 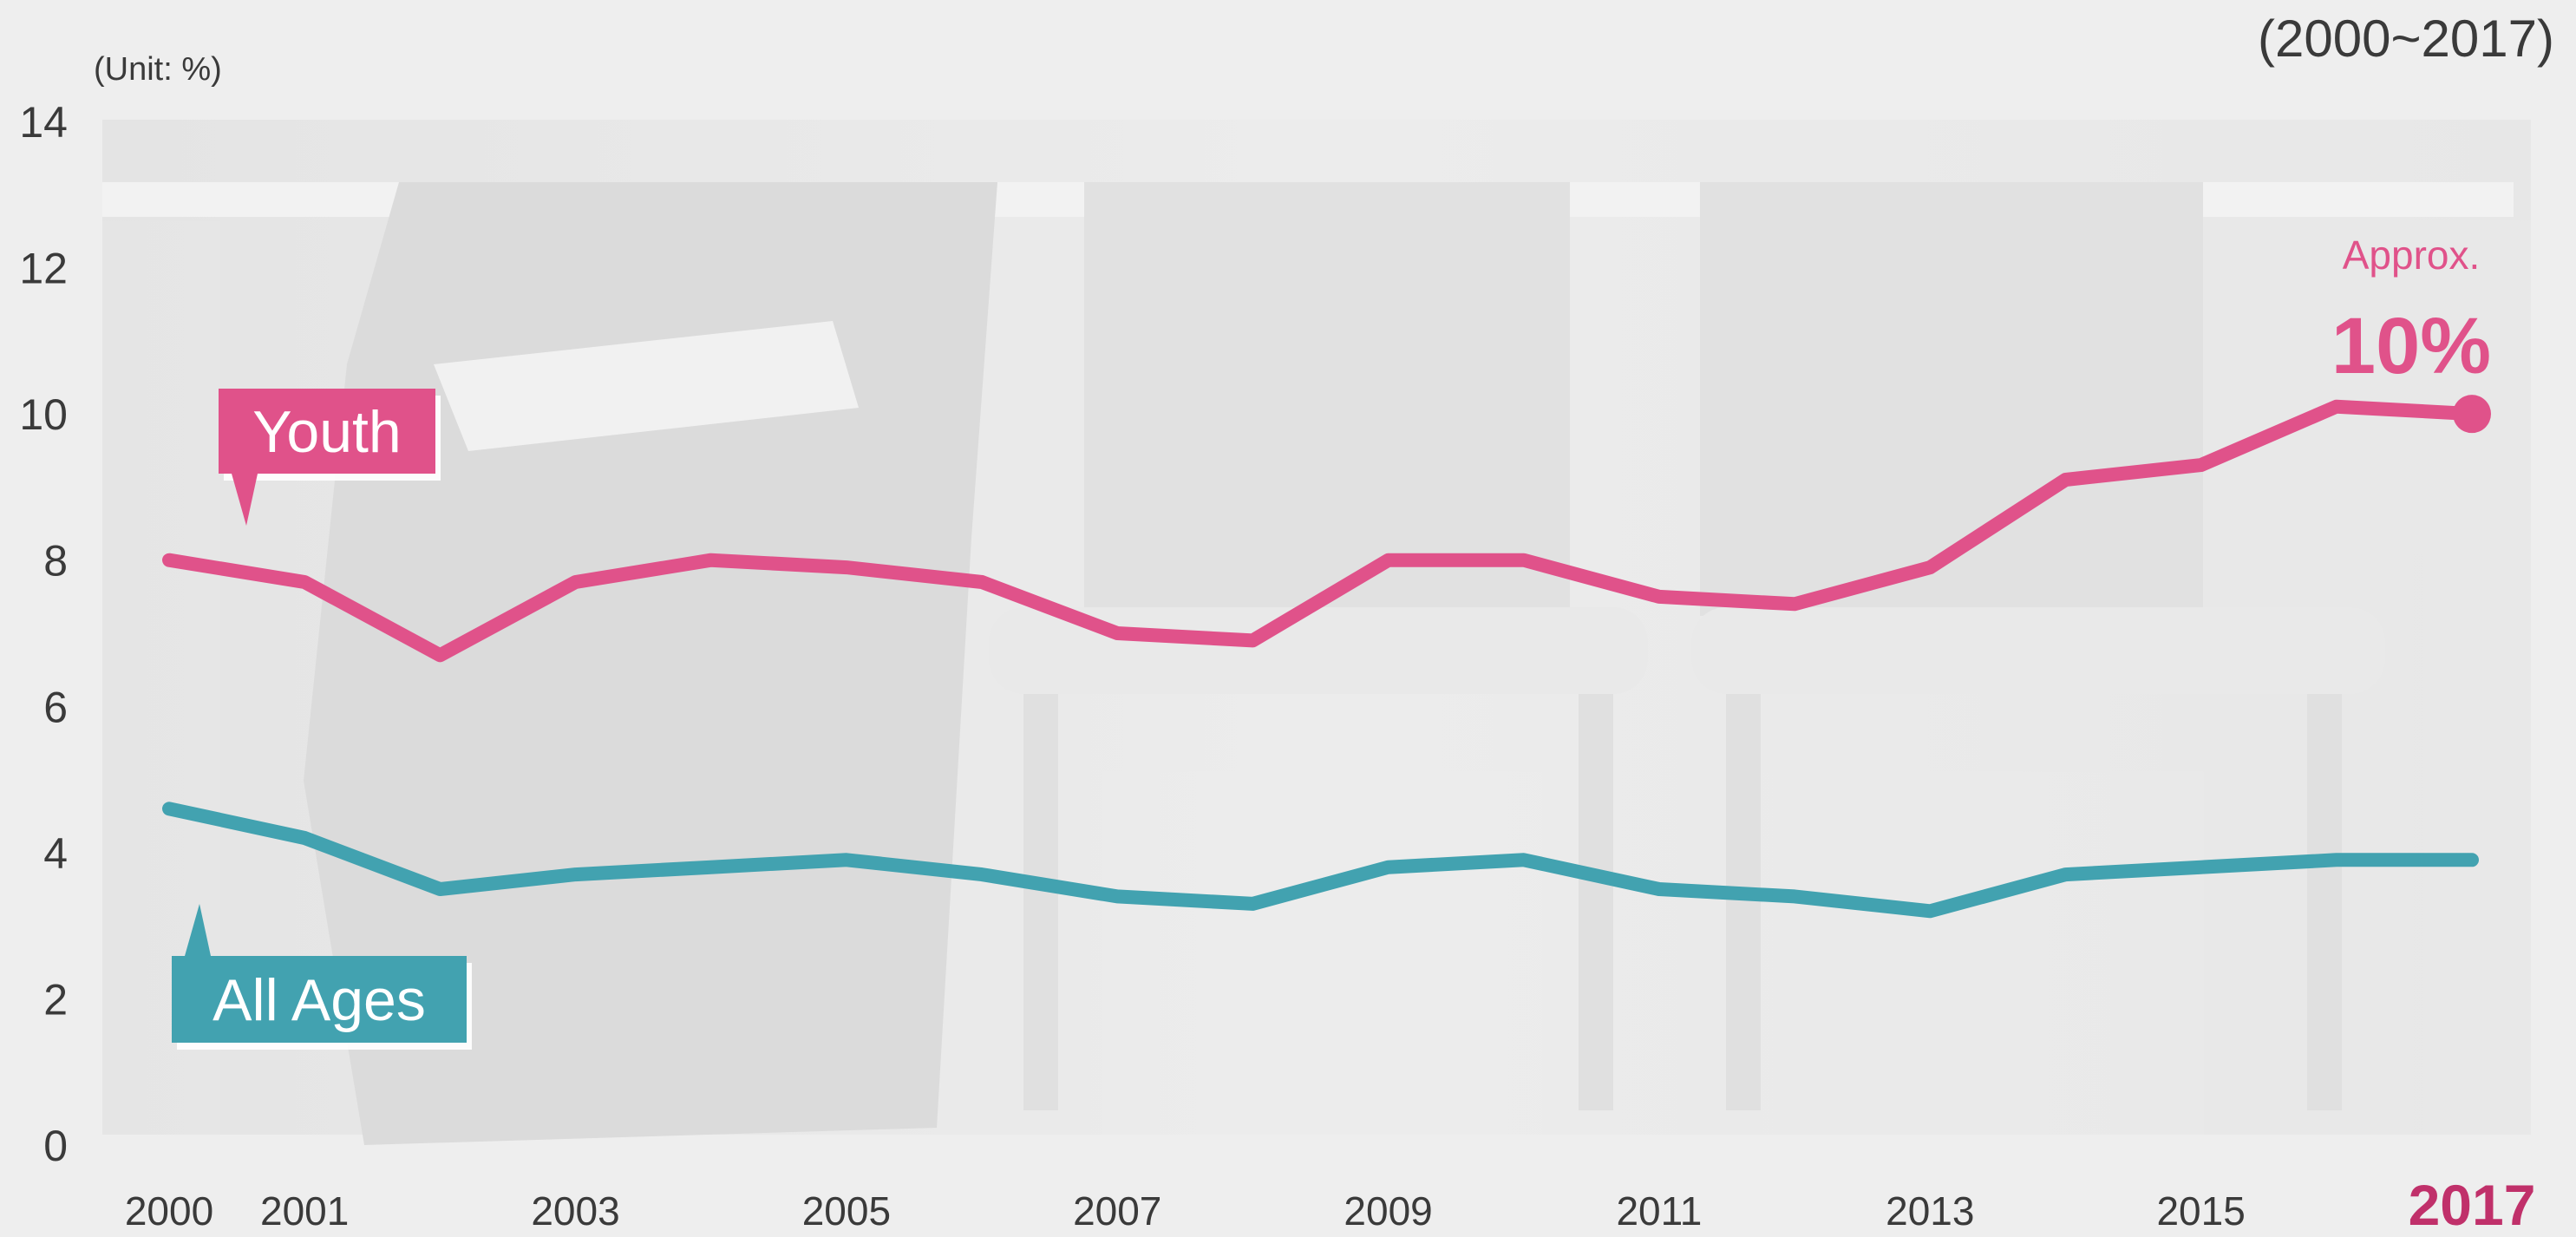 I want to click on x-tick-label: 2007, so click(x=1117, y=1211).